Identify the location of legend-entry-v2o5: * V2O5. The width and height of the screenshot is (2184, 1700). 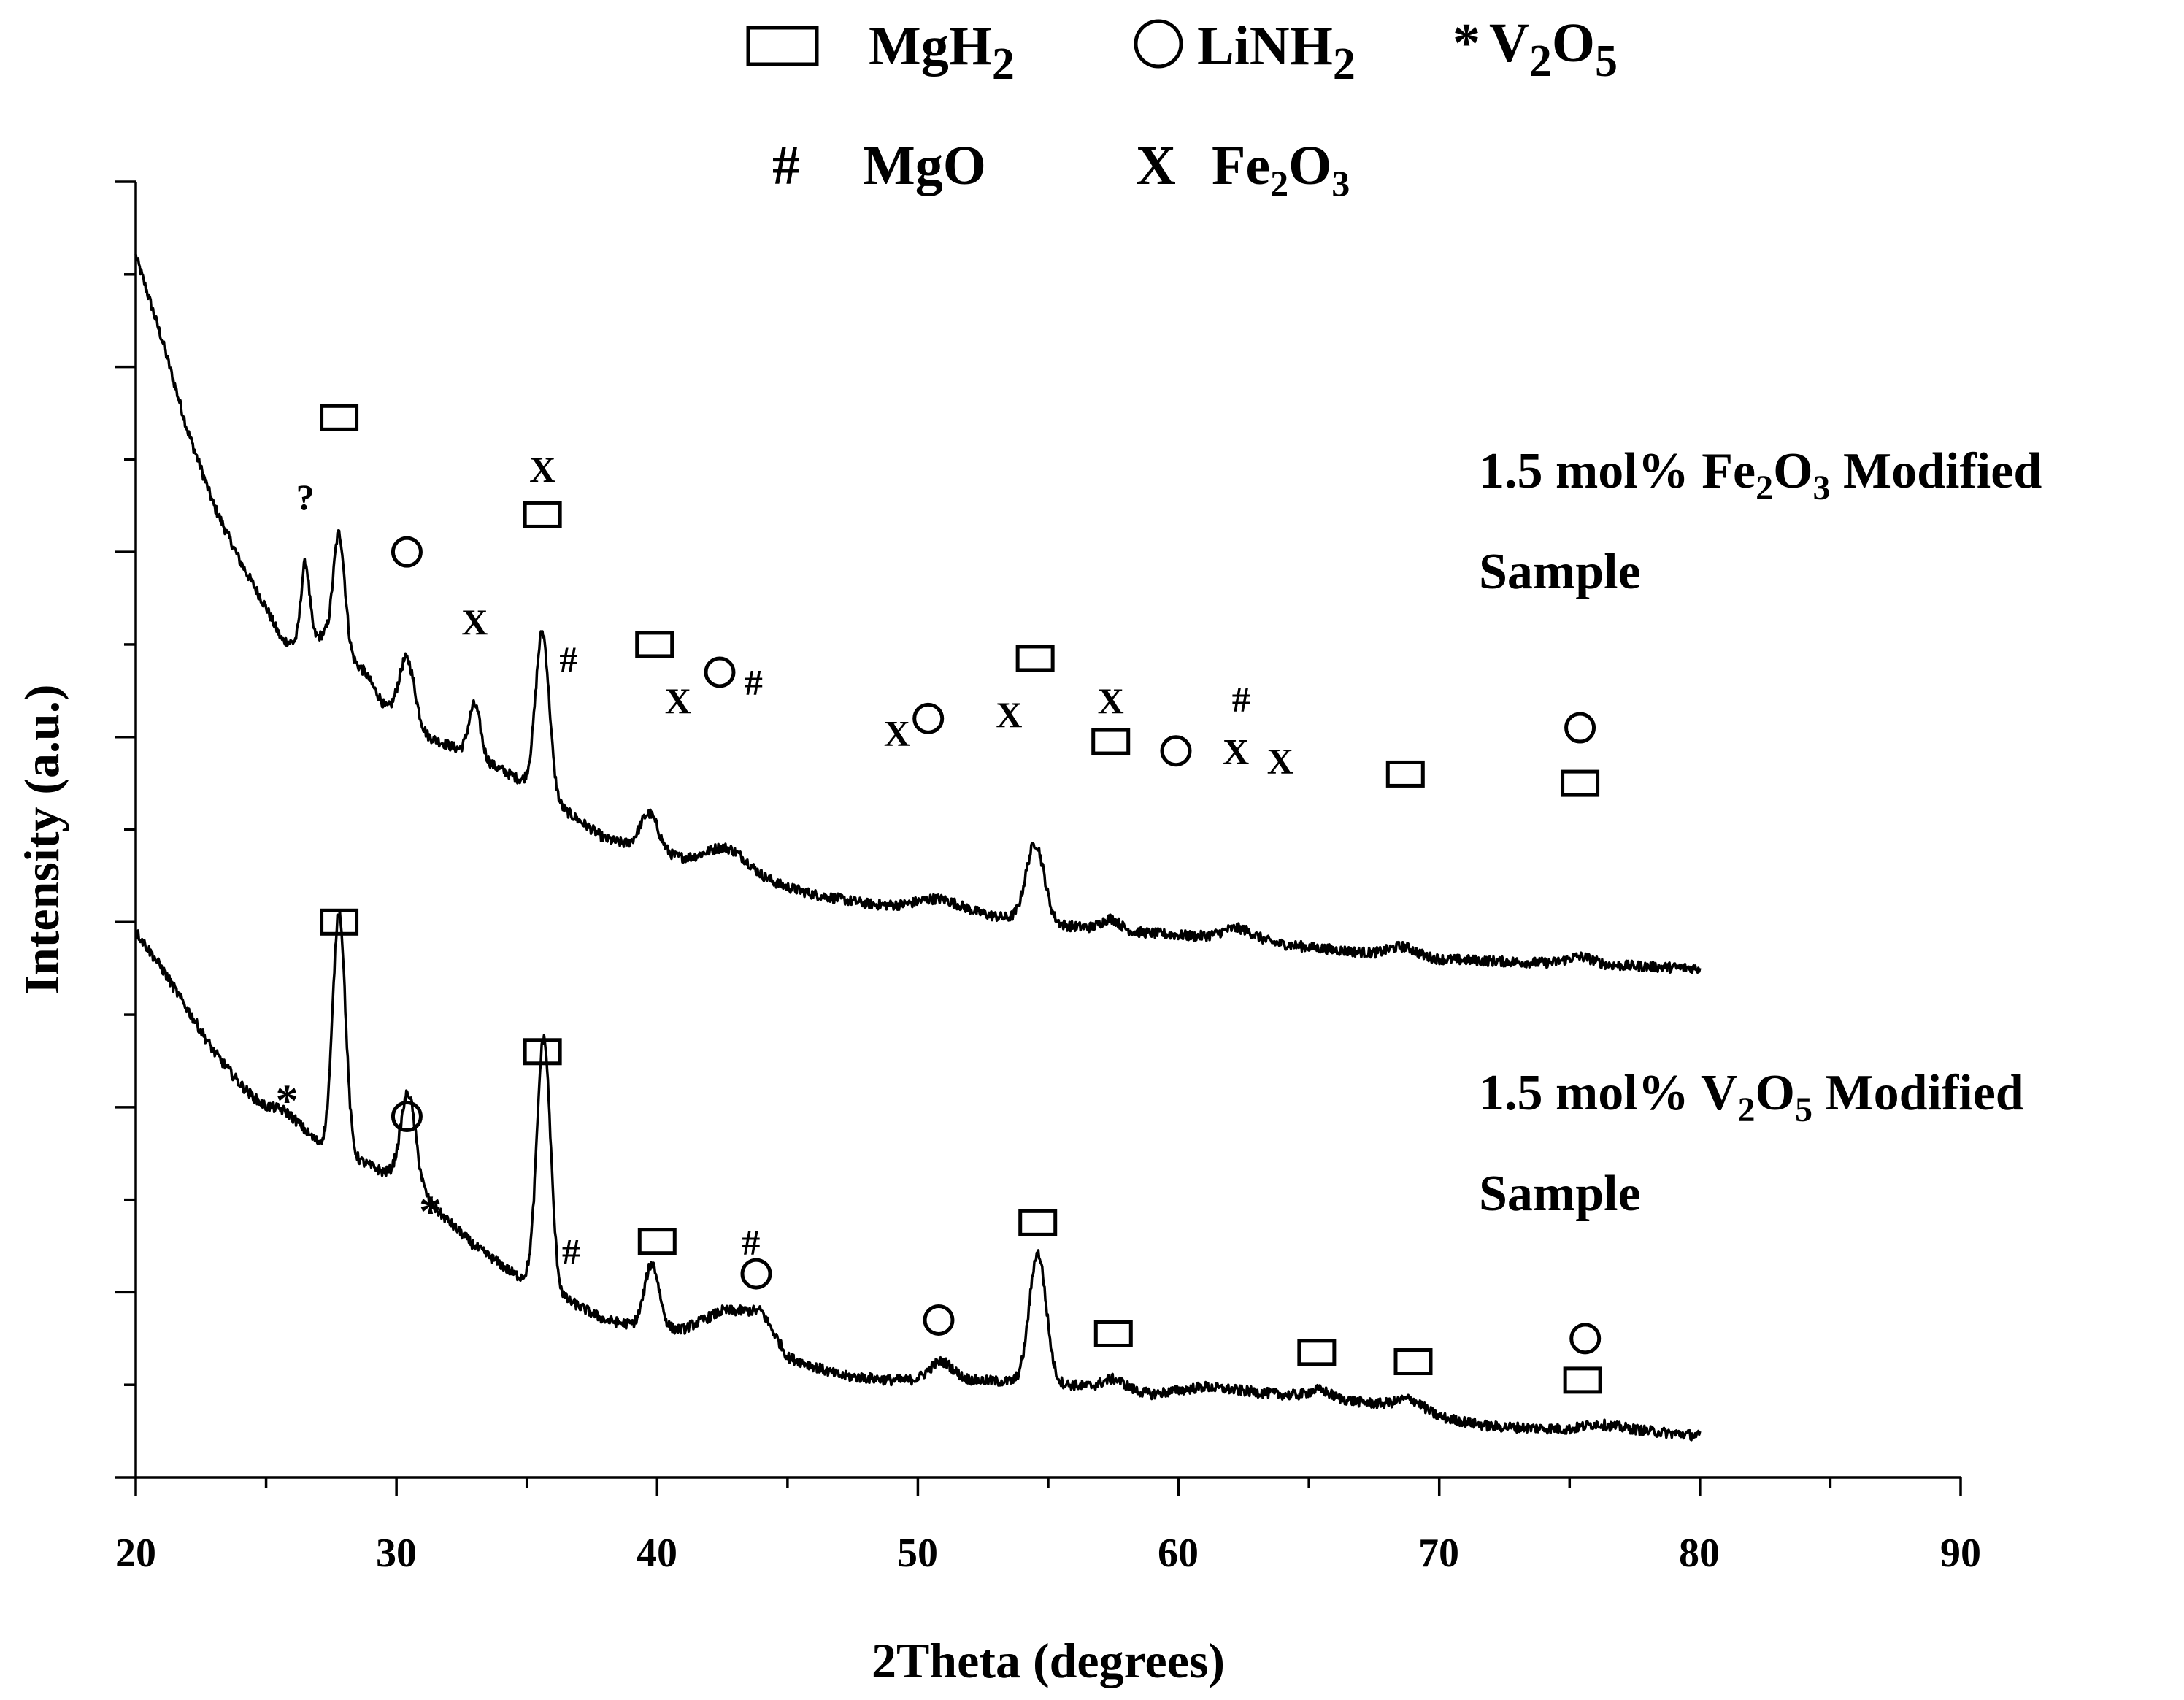
(1536, 49).